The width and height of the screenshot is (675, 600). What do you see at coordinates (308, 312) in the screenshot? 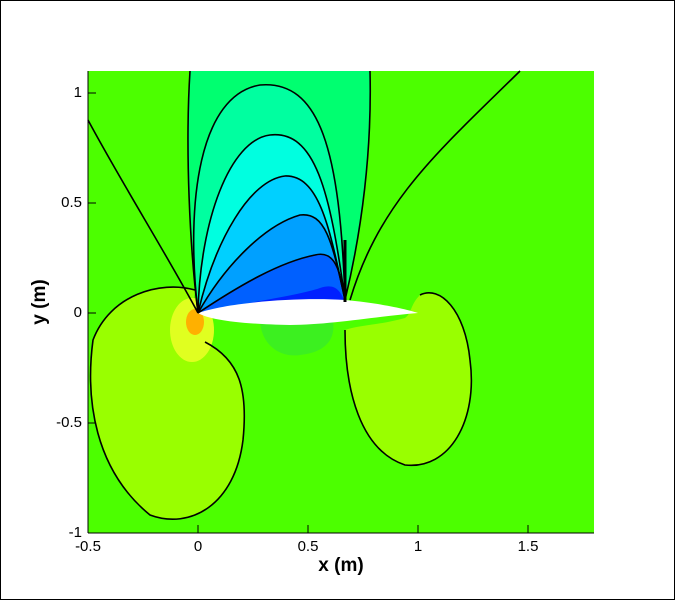
I see `airfoil` at bounding box center [308, 312].